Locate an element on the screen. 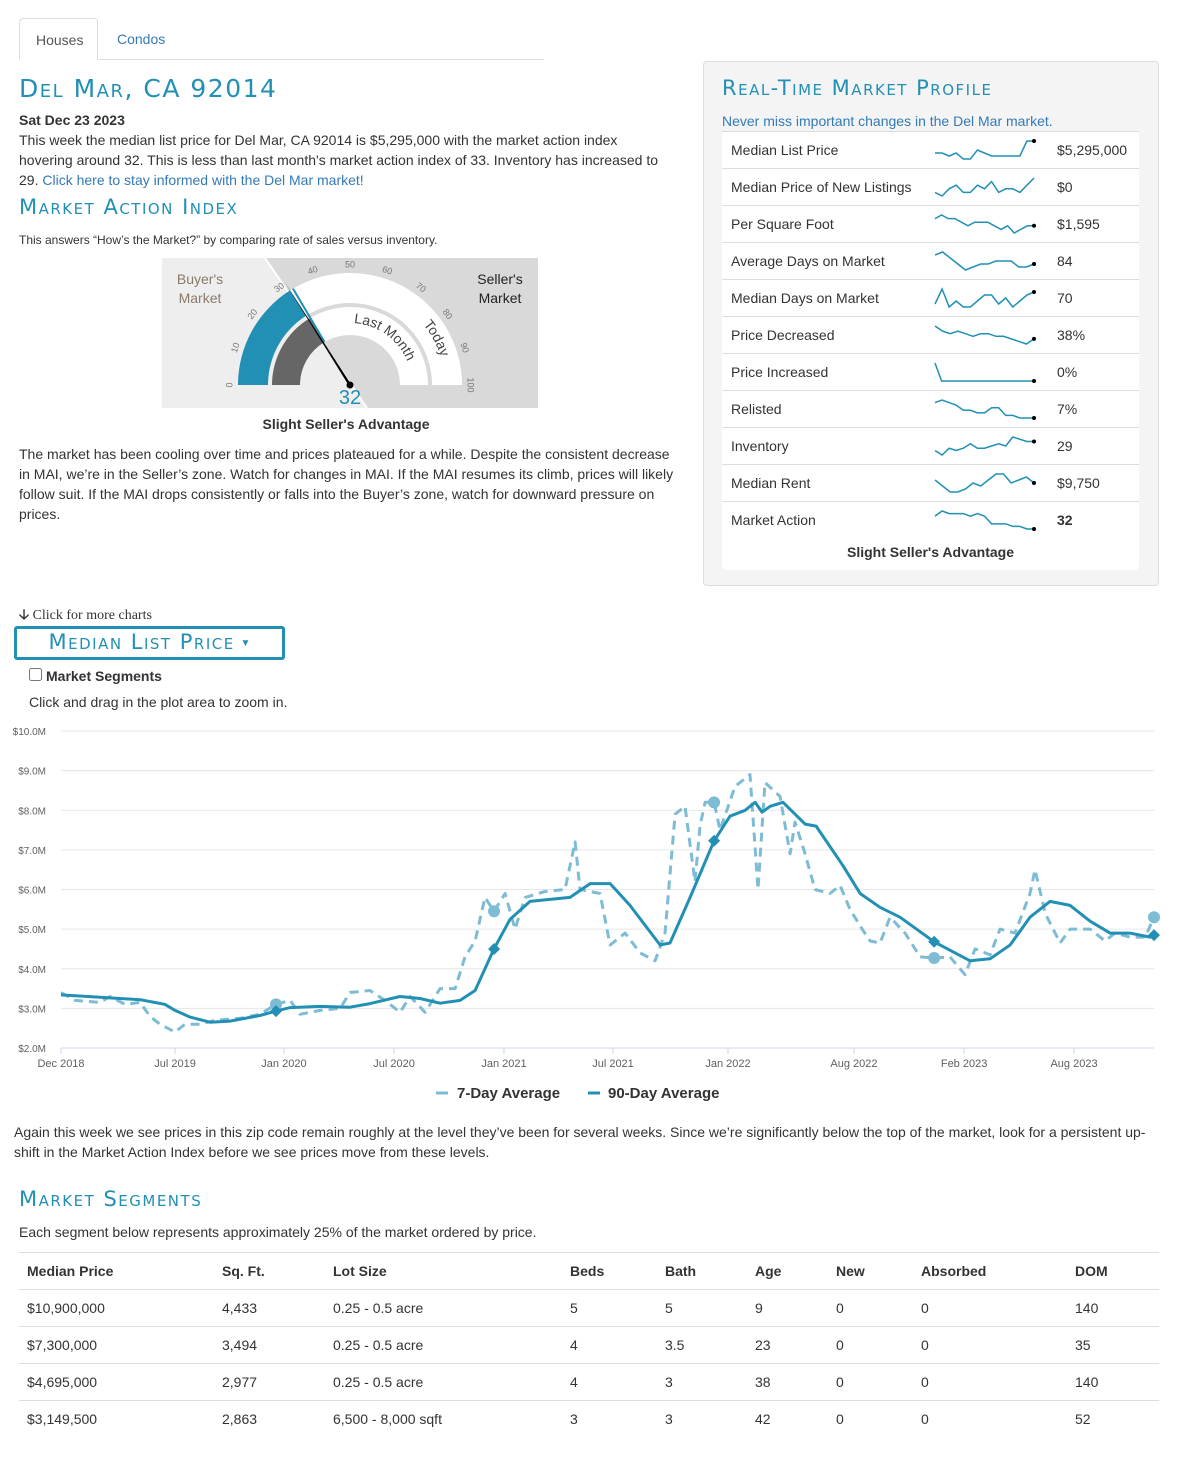 The width and height of the screenshot is (1188, 1478). market-segments-toggle: Market Segments is located at coordinates (95, 676).